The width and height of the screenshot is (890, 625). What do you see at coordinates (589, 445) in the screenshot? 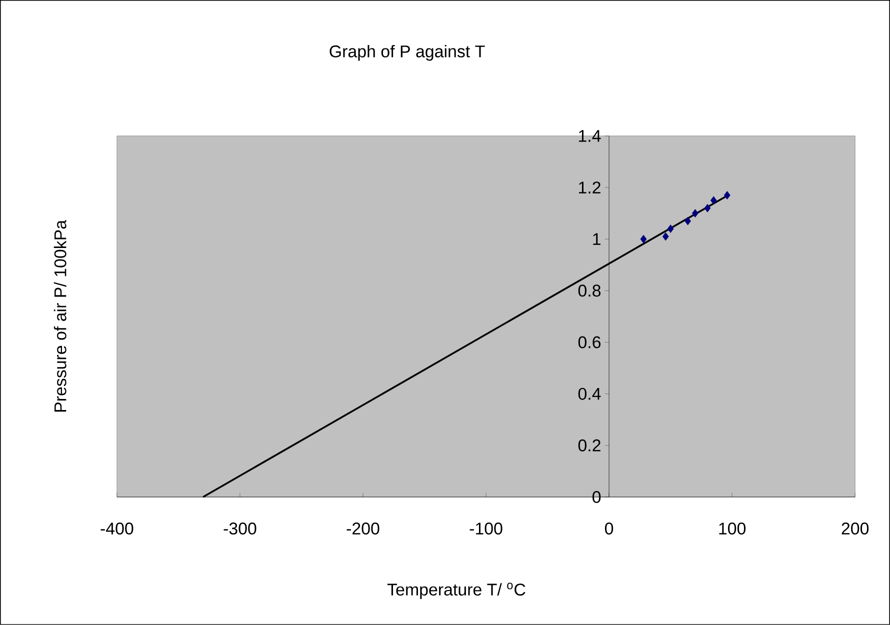
I see `y-tick-label: 0.2` at bounding box center [589, 445].